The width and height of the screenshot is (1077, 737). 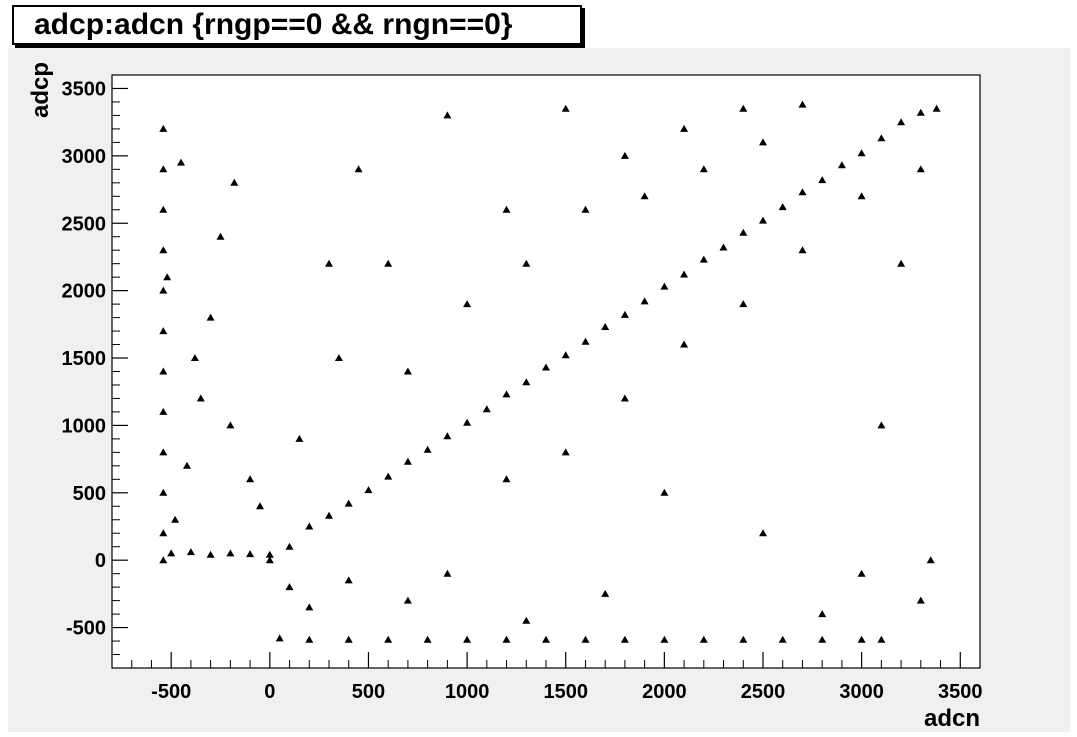 I want to click on y-tick-label: 2000, so click(x=84, y=292).